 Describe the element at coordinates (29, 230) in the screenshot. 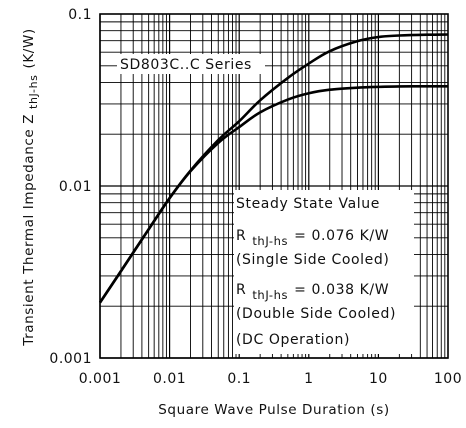

I see `y-axis-title-main: Transient Thermal Impedance Z` at that location.